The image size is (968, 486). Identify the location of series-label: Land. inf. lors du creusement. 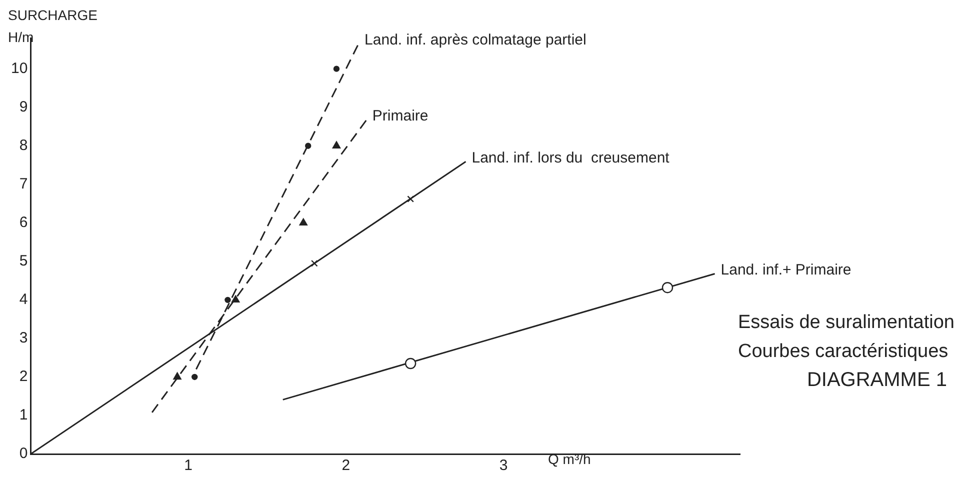
(571, 157).